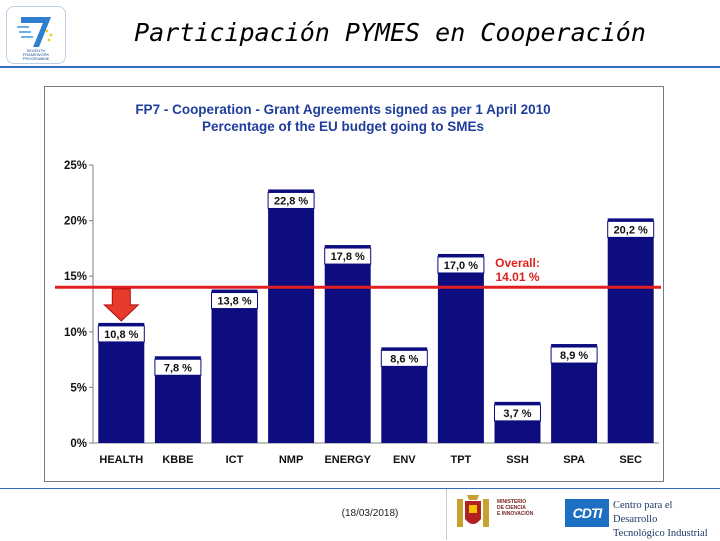 The height and width of the screenshot is (541, 720). I want to click on value-label: 7,8 %, so click(178, 368).